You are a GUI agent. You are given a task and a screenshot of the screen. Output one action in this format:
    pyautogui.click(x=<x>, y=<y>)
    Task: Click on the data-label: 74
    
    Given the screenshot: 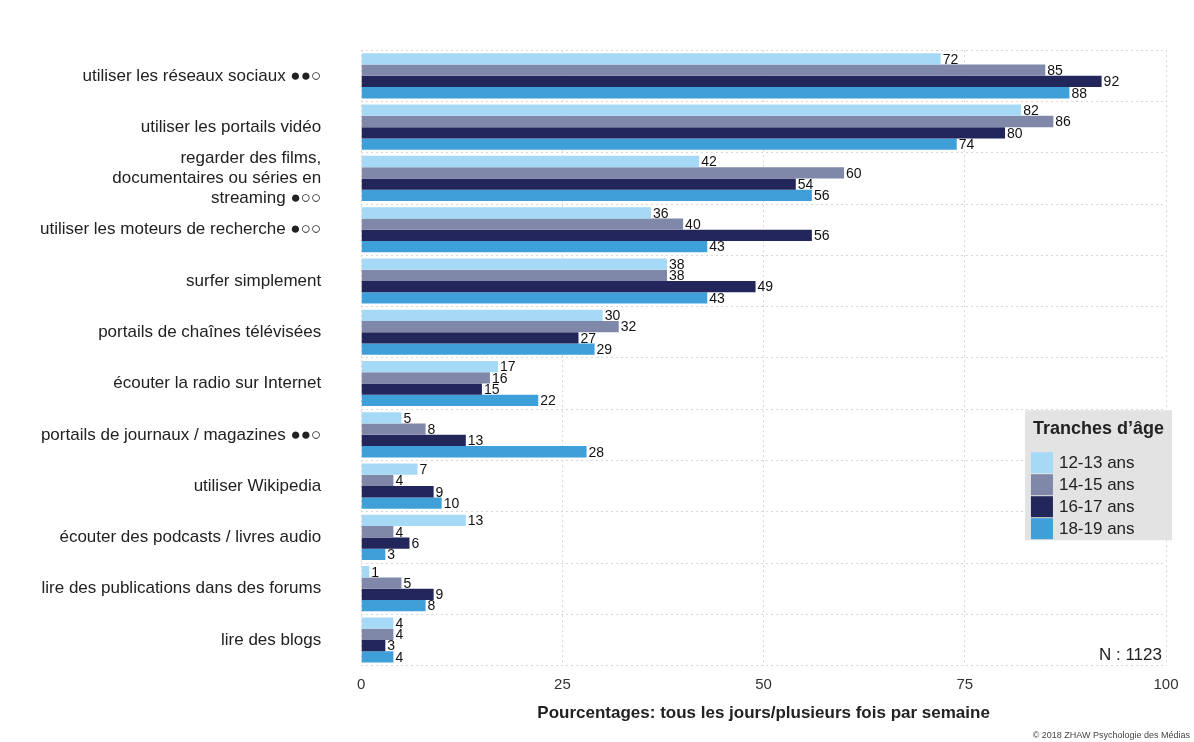 What is the action you would take?
    pyautogui.click(x=966, y=143)
    